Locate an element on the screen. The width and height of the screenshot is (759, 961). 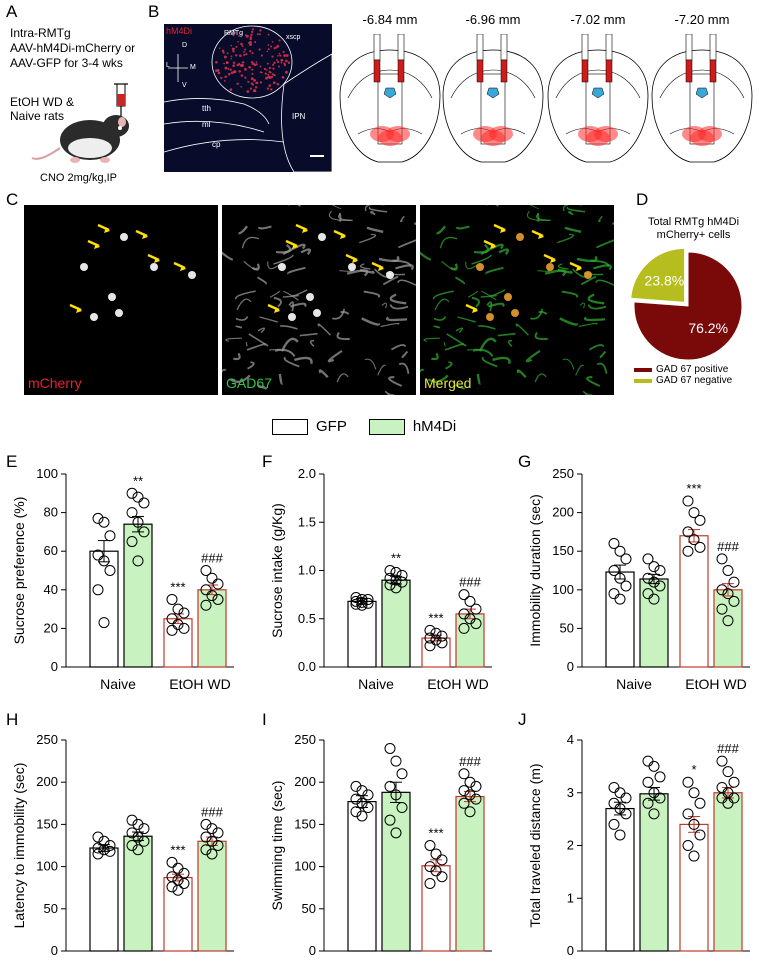
arrow-head is located at coordinates (145, 236).